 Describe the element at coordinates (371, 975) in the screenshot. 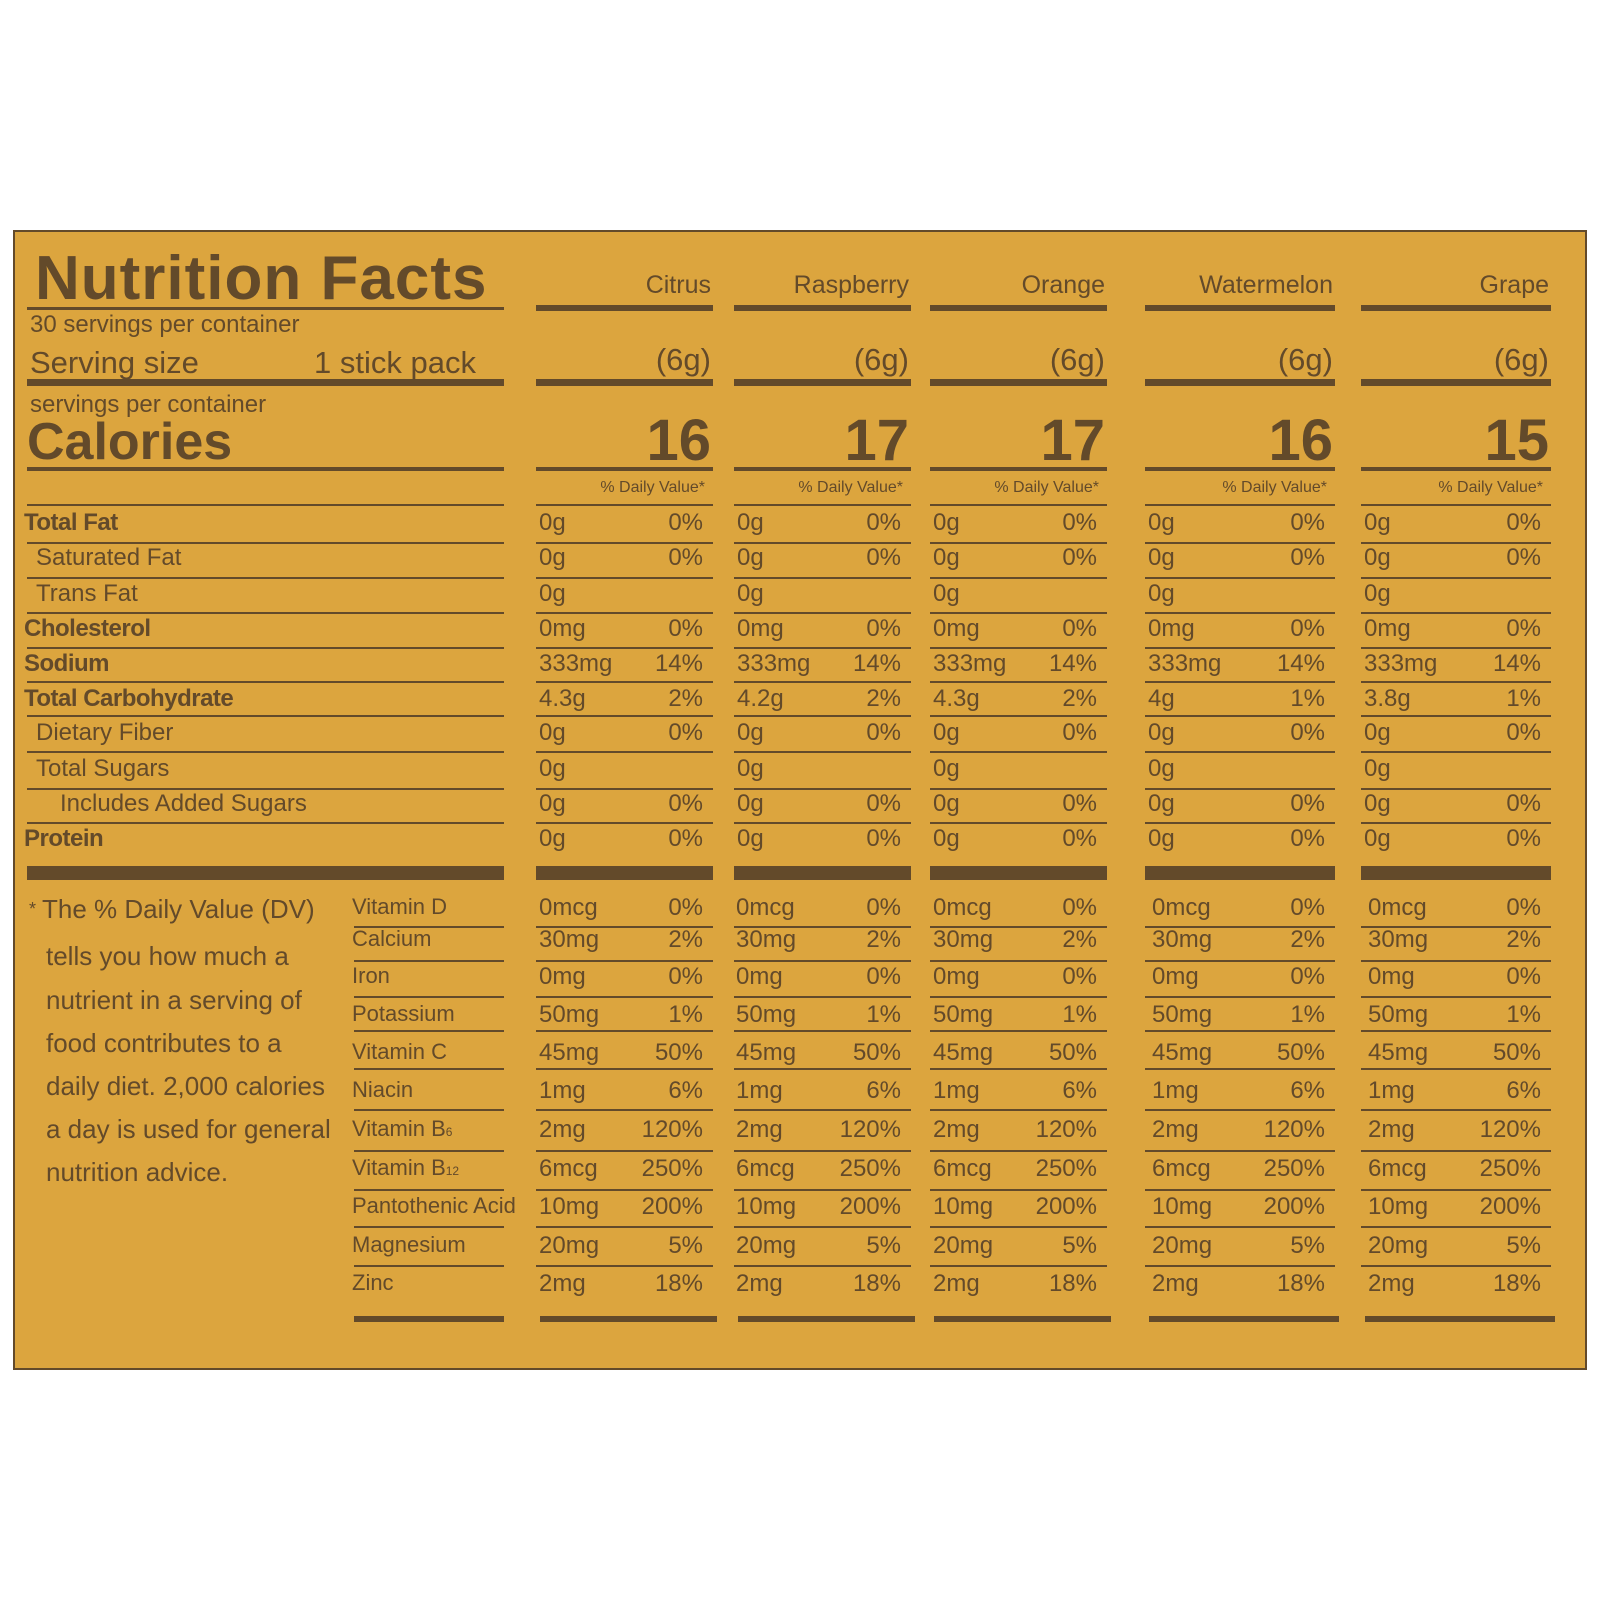

I see `vitamin-name: Iron` at that location.